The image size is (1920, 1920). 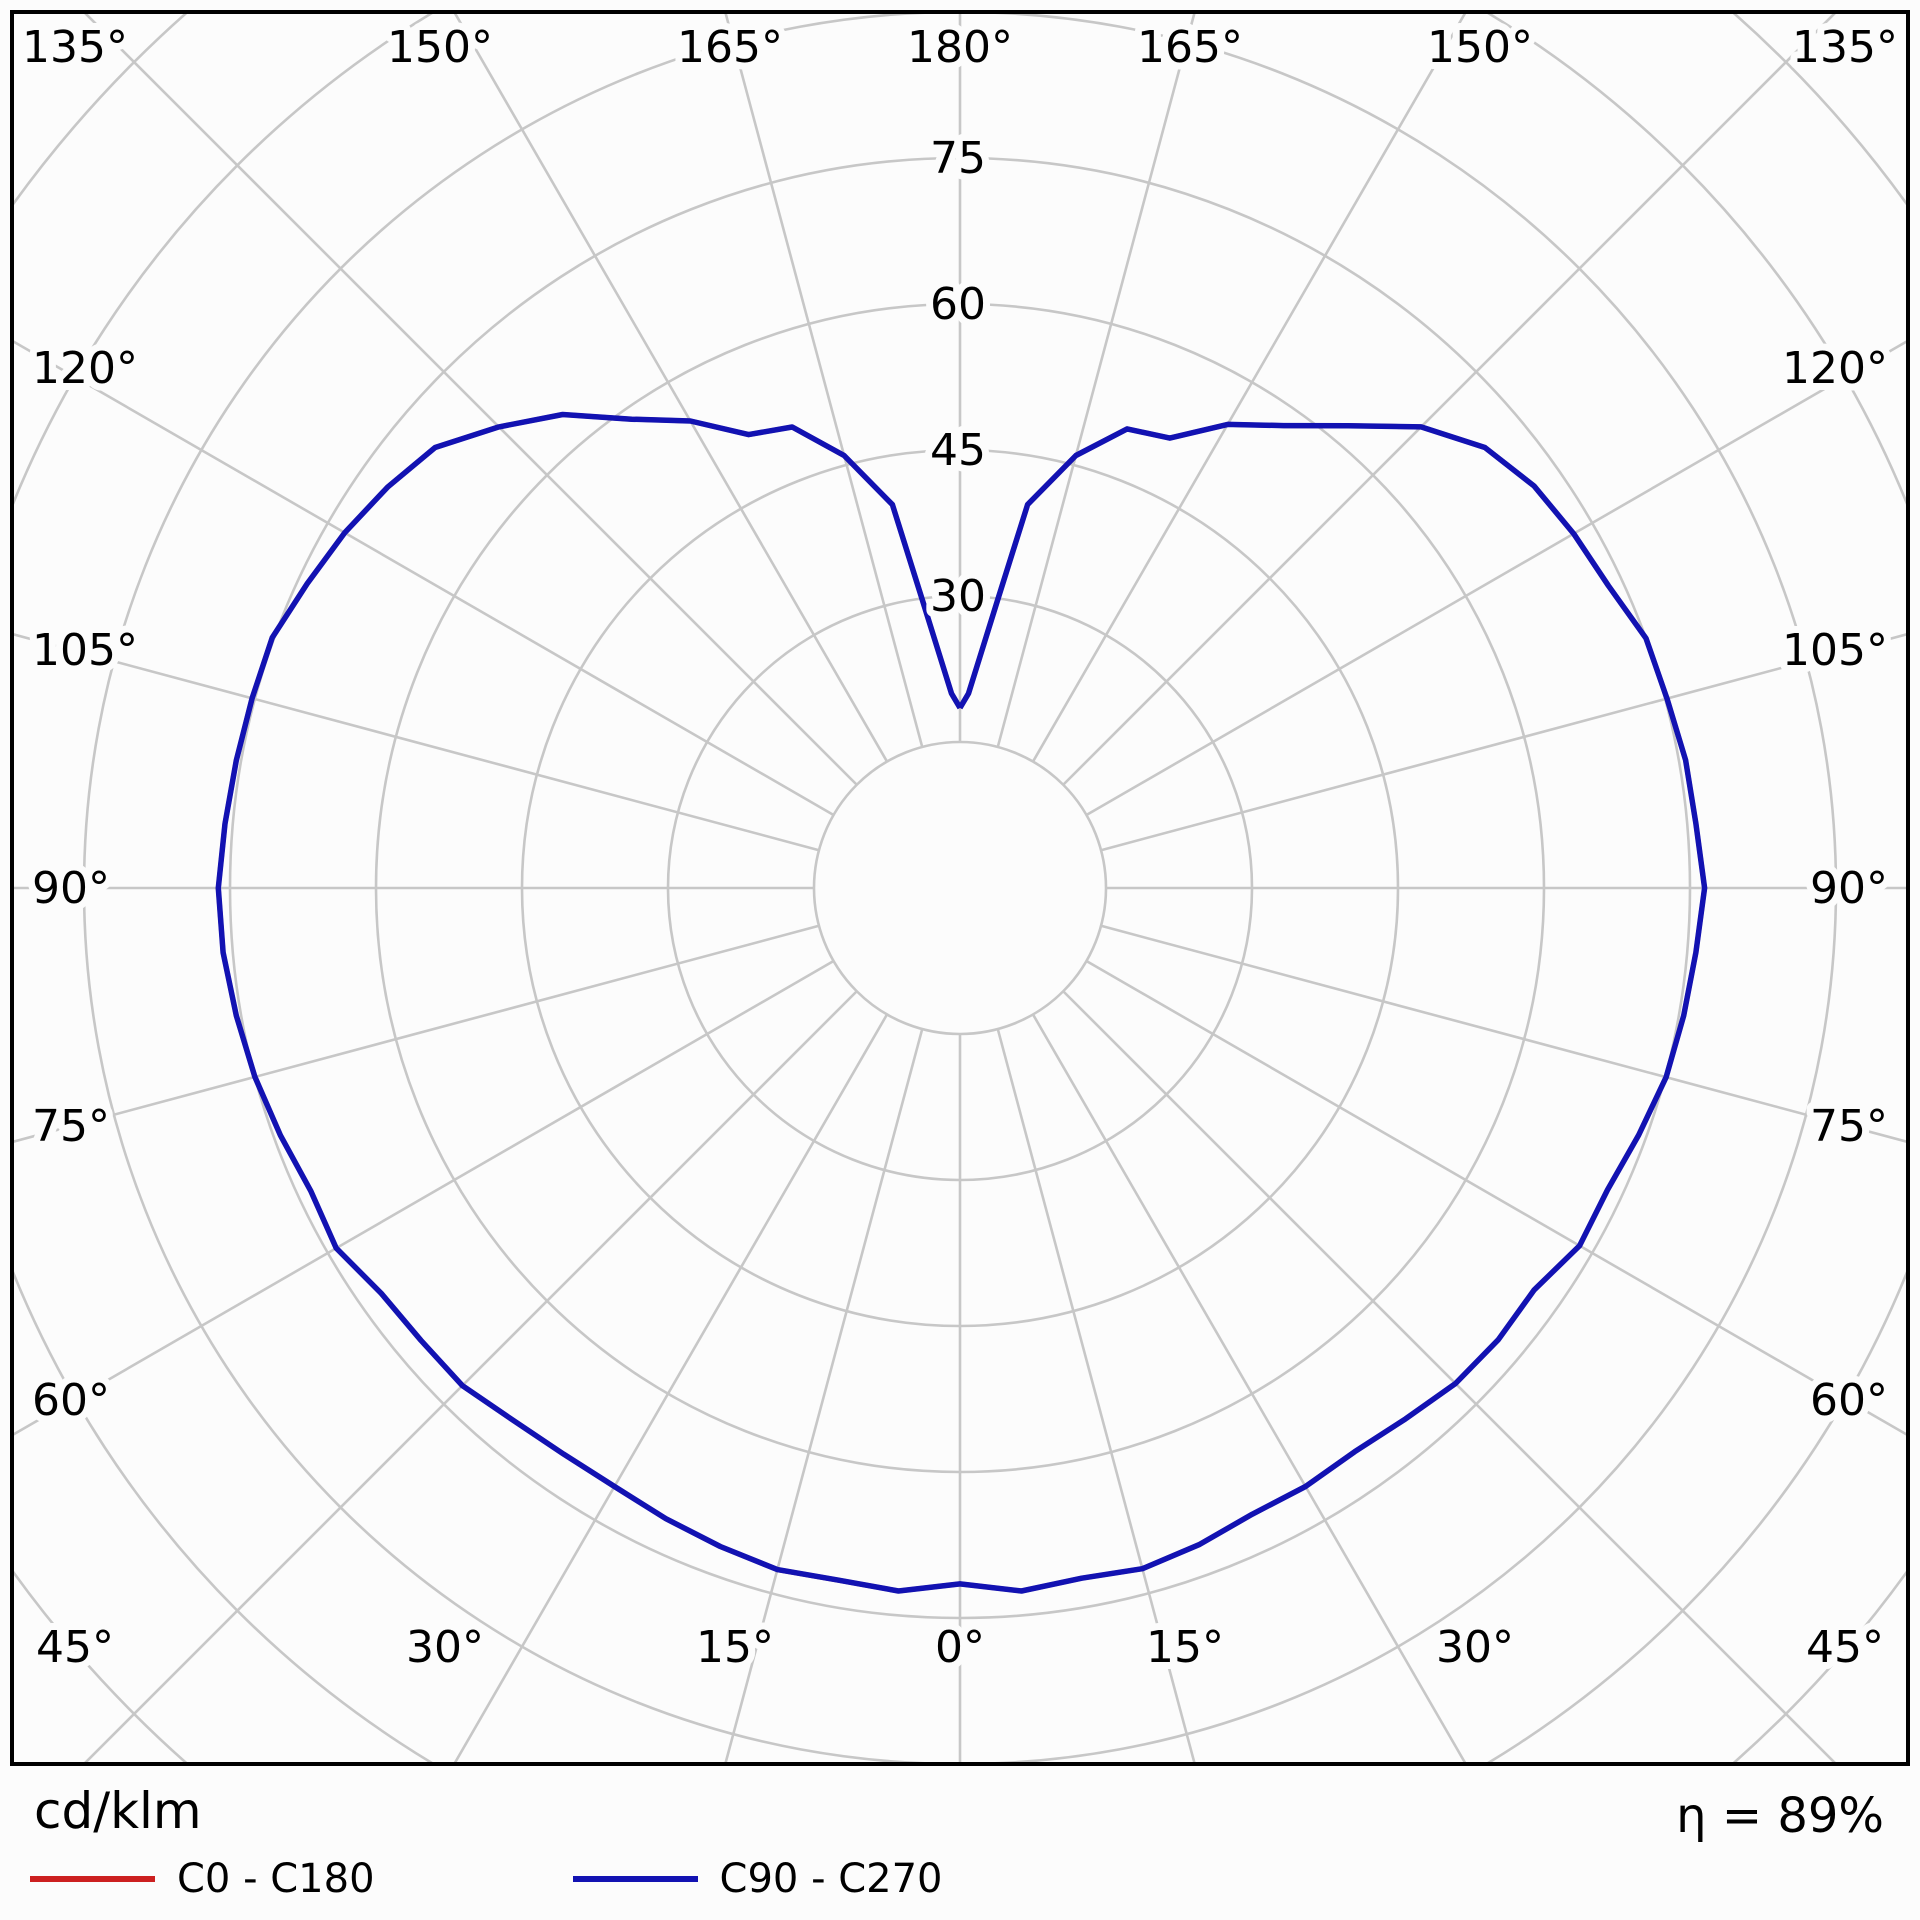 What do you see at coordinates (71, 888) in the screenshot?
I see `angle-label-left-2: 90°` at bounding box center [71, 888].